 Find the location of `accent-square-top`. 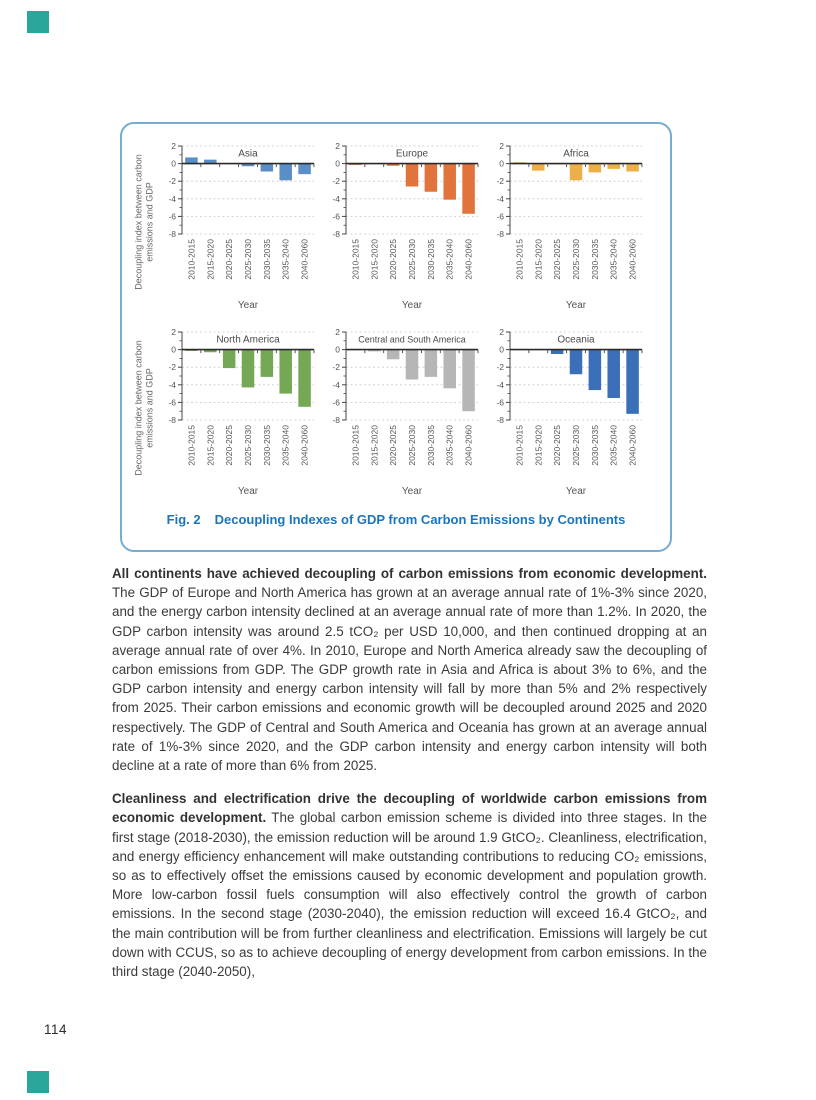

accent-square-top is located at coordinates (38, 22).